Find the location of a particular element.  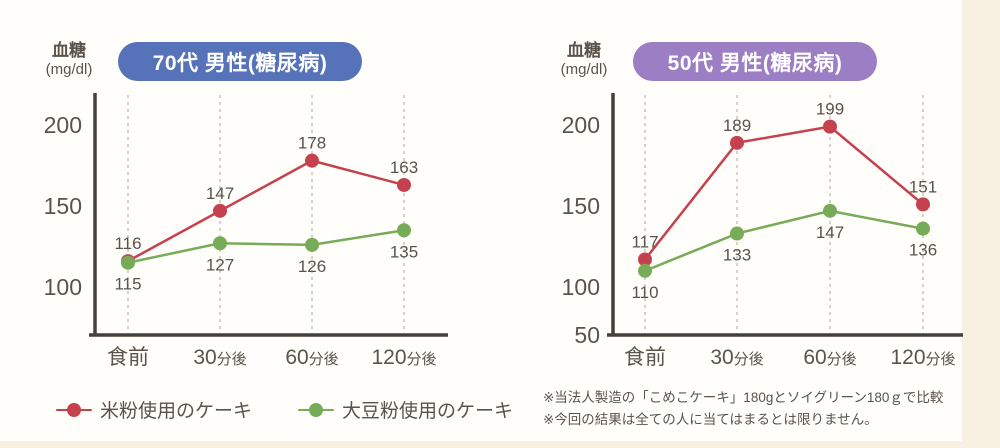

legend-item-rice-flour: 米粉使用のケーキ is located at coordinates (154, 409).